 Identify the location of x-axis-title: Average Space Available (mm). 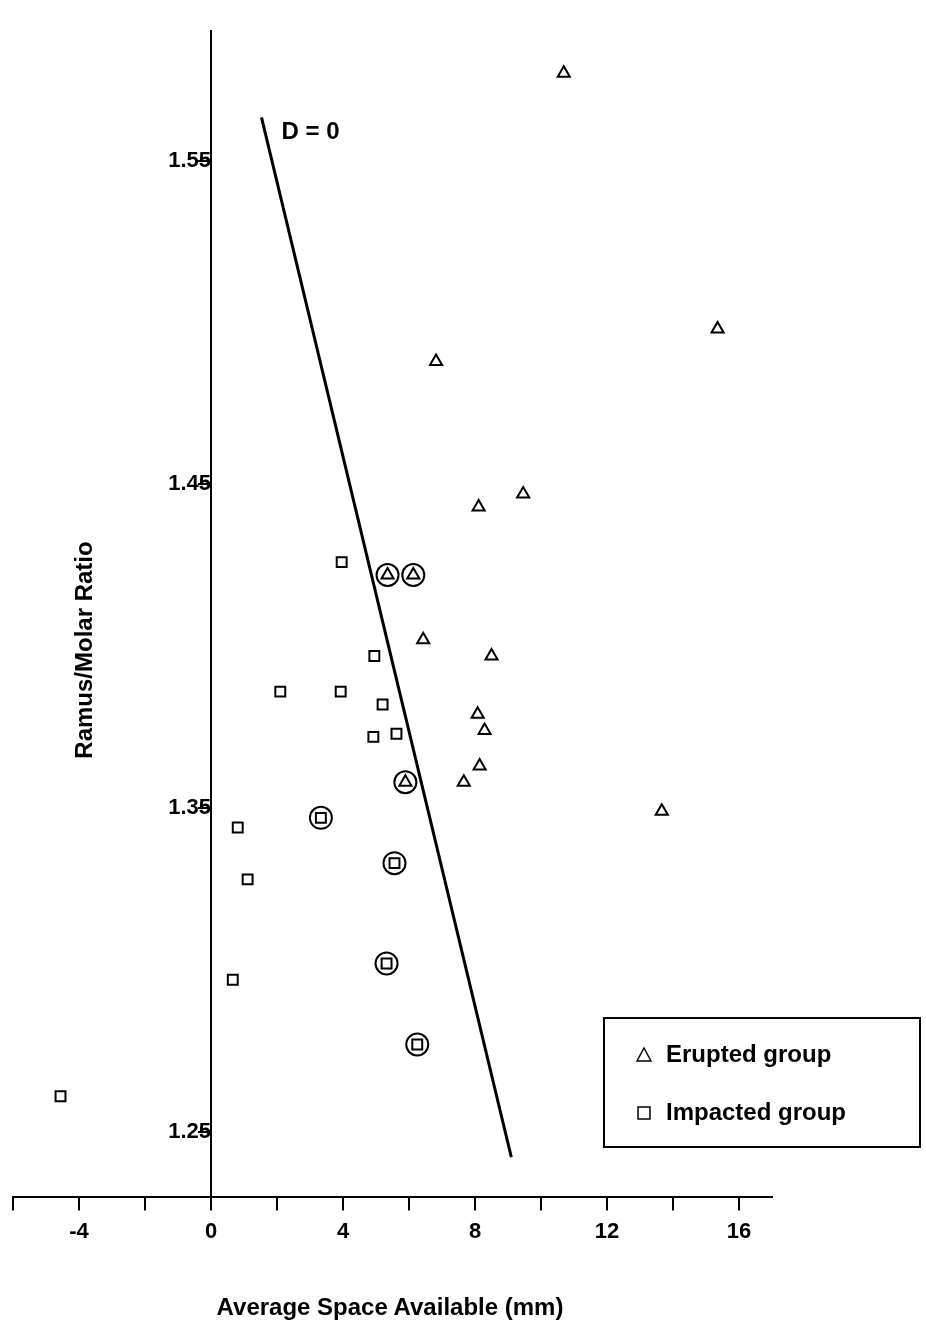
(390, 1306).